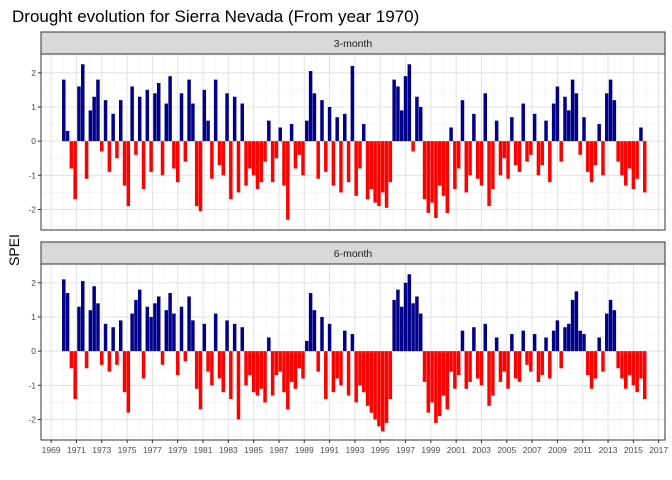 The width and height of the screenshot is (672, 480). I want to click on x-tick-label: 2009, so click(557, 450).